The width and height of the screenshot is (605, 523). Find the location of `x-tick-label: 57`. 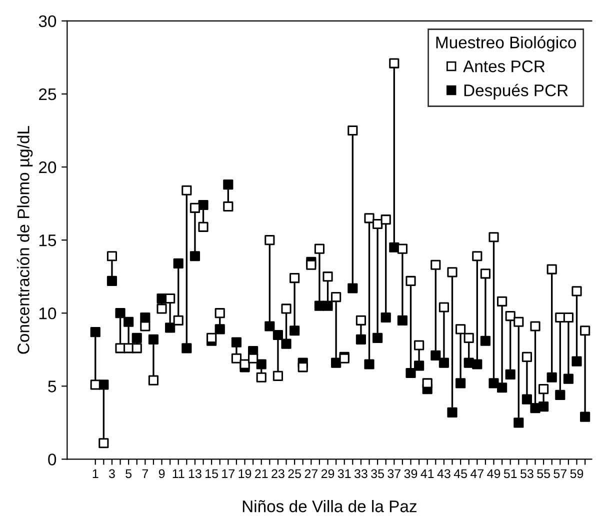

x-tick-label: 57 is located at coordinates (560, 473).